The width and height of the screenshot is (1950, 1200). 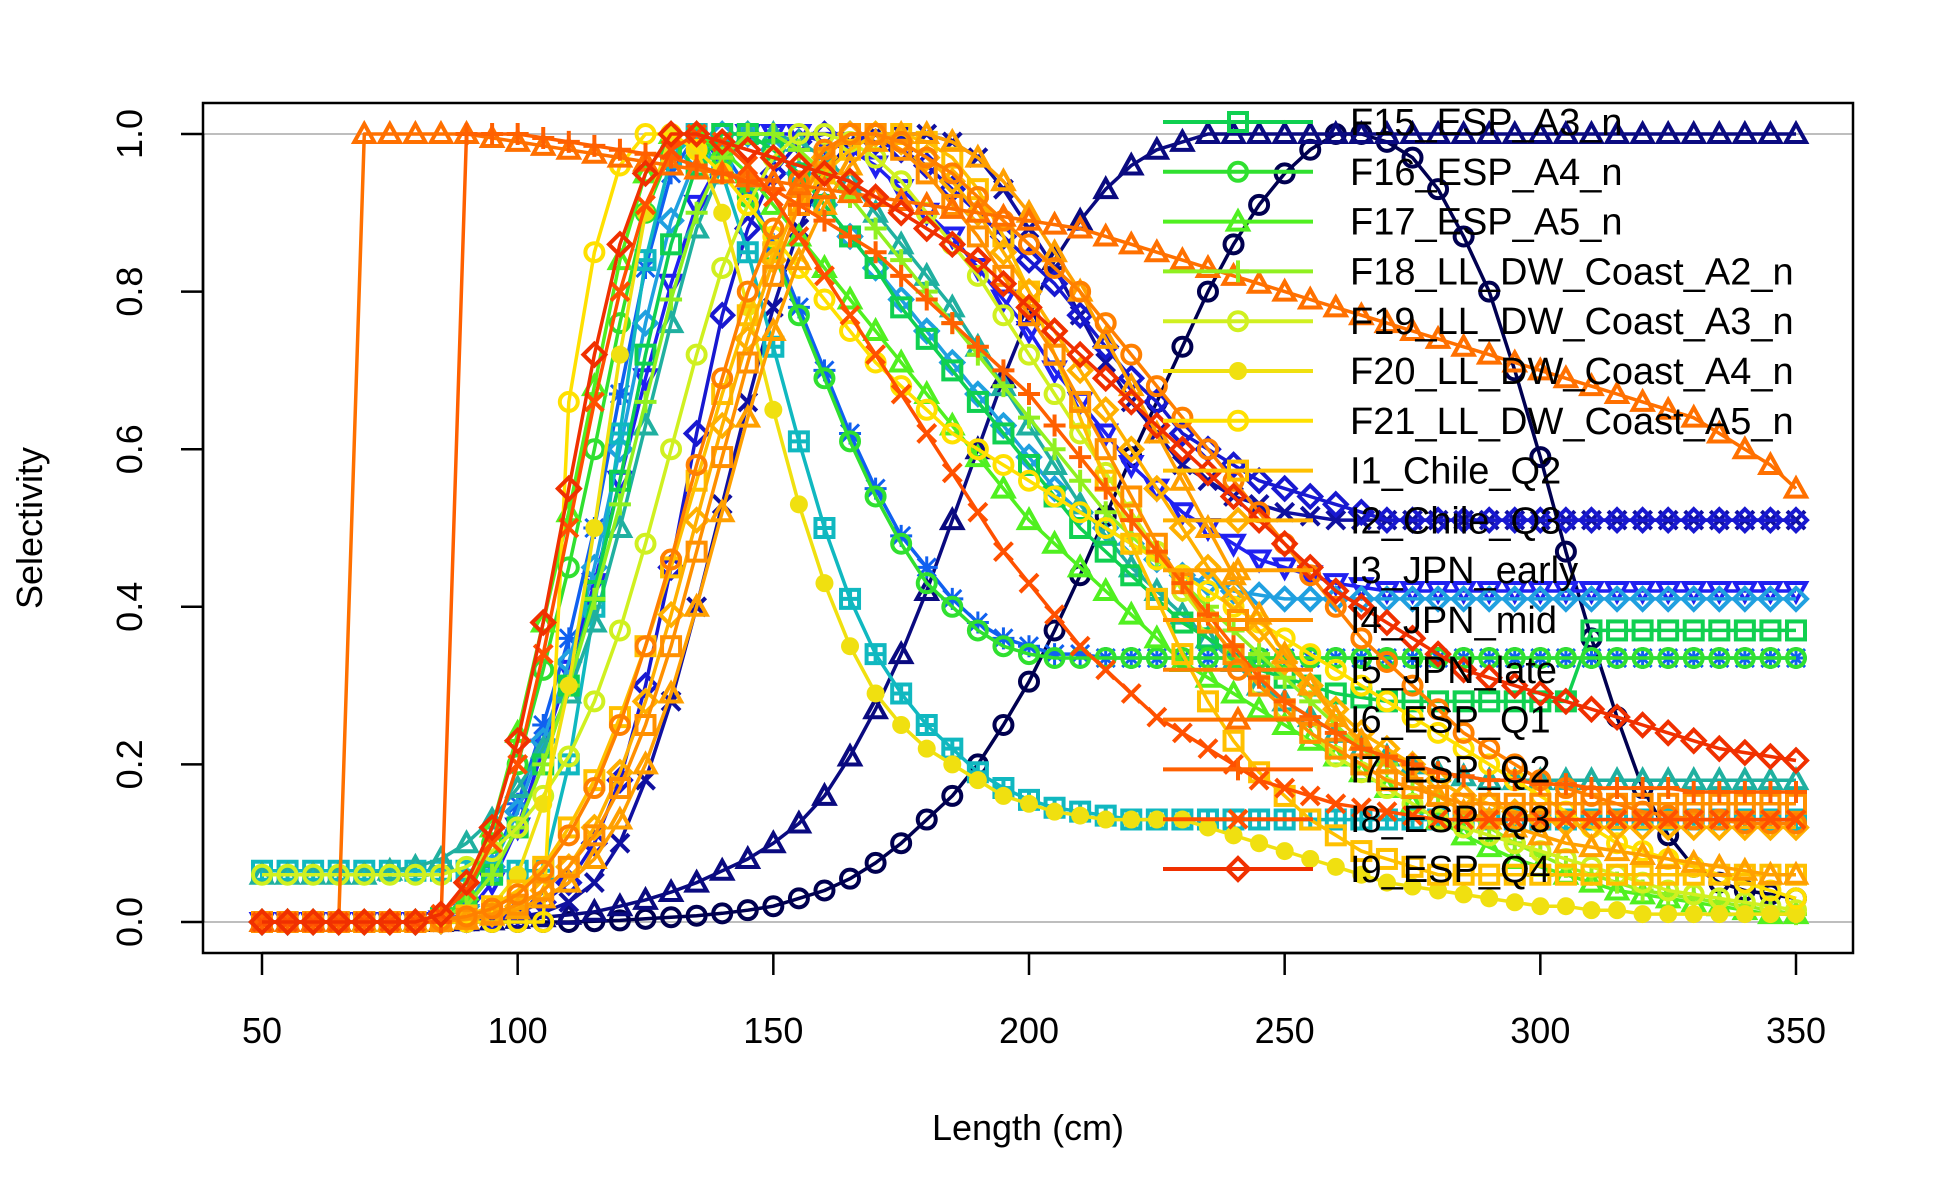 I want to click on y-tick-label: 0.6, so click(x=129, y=449).